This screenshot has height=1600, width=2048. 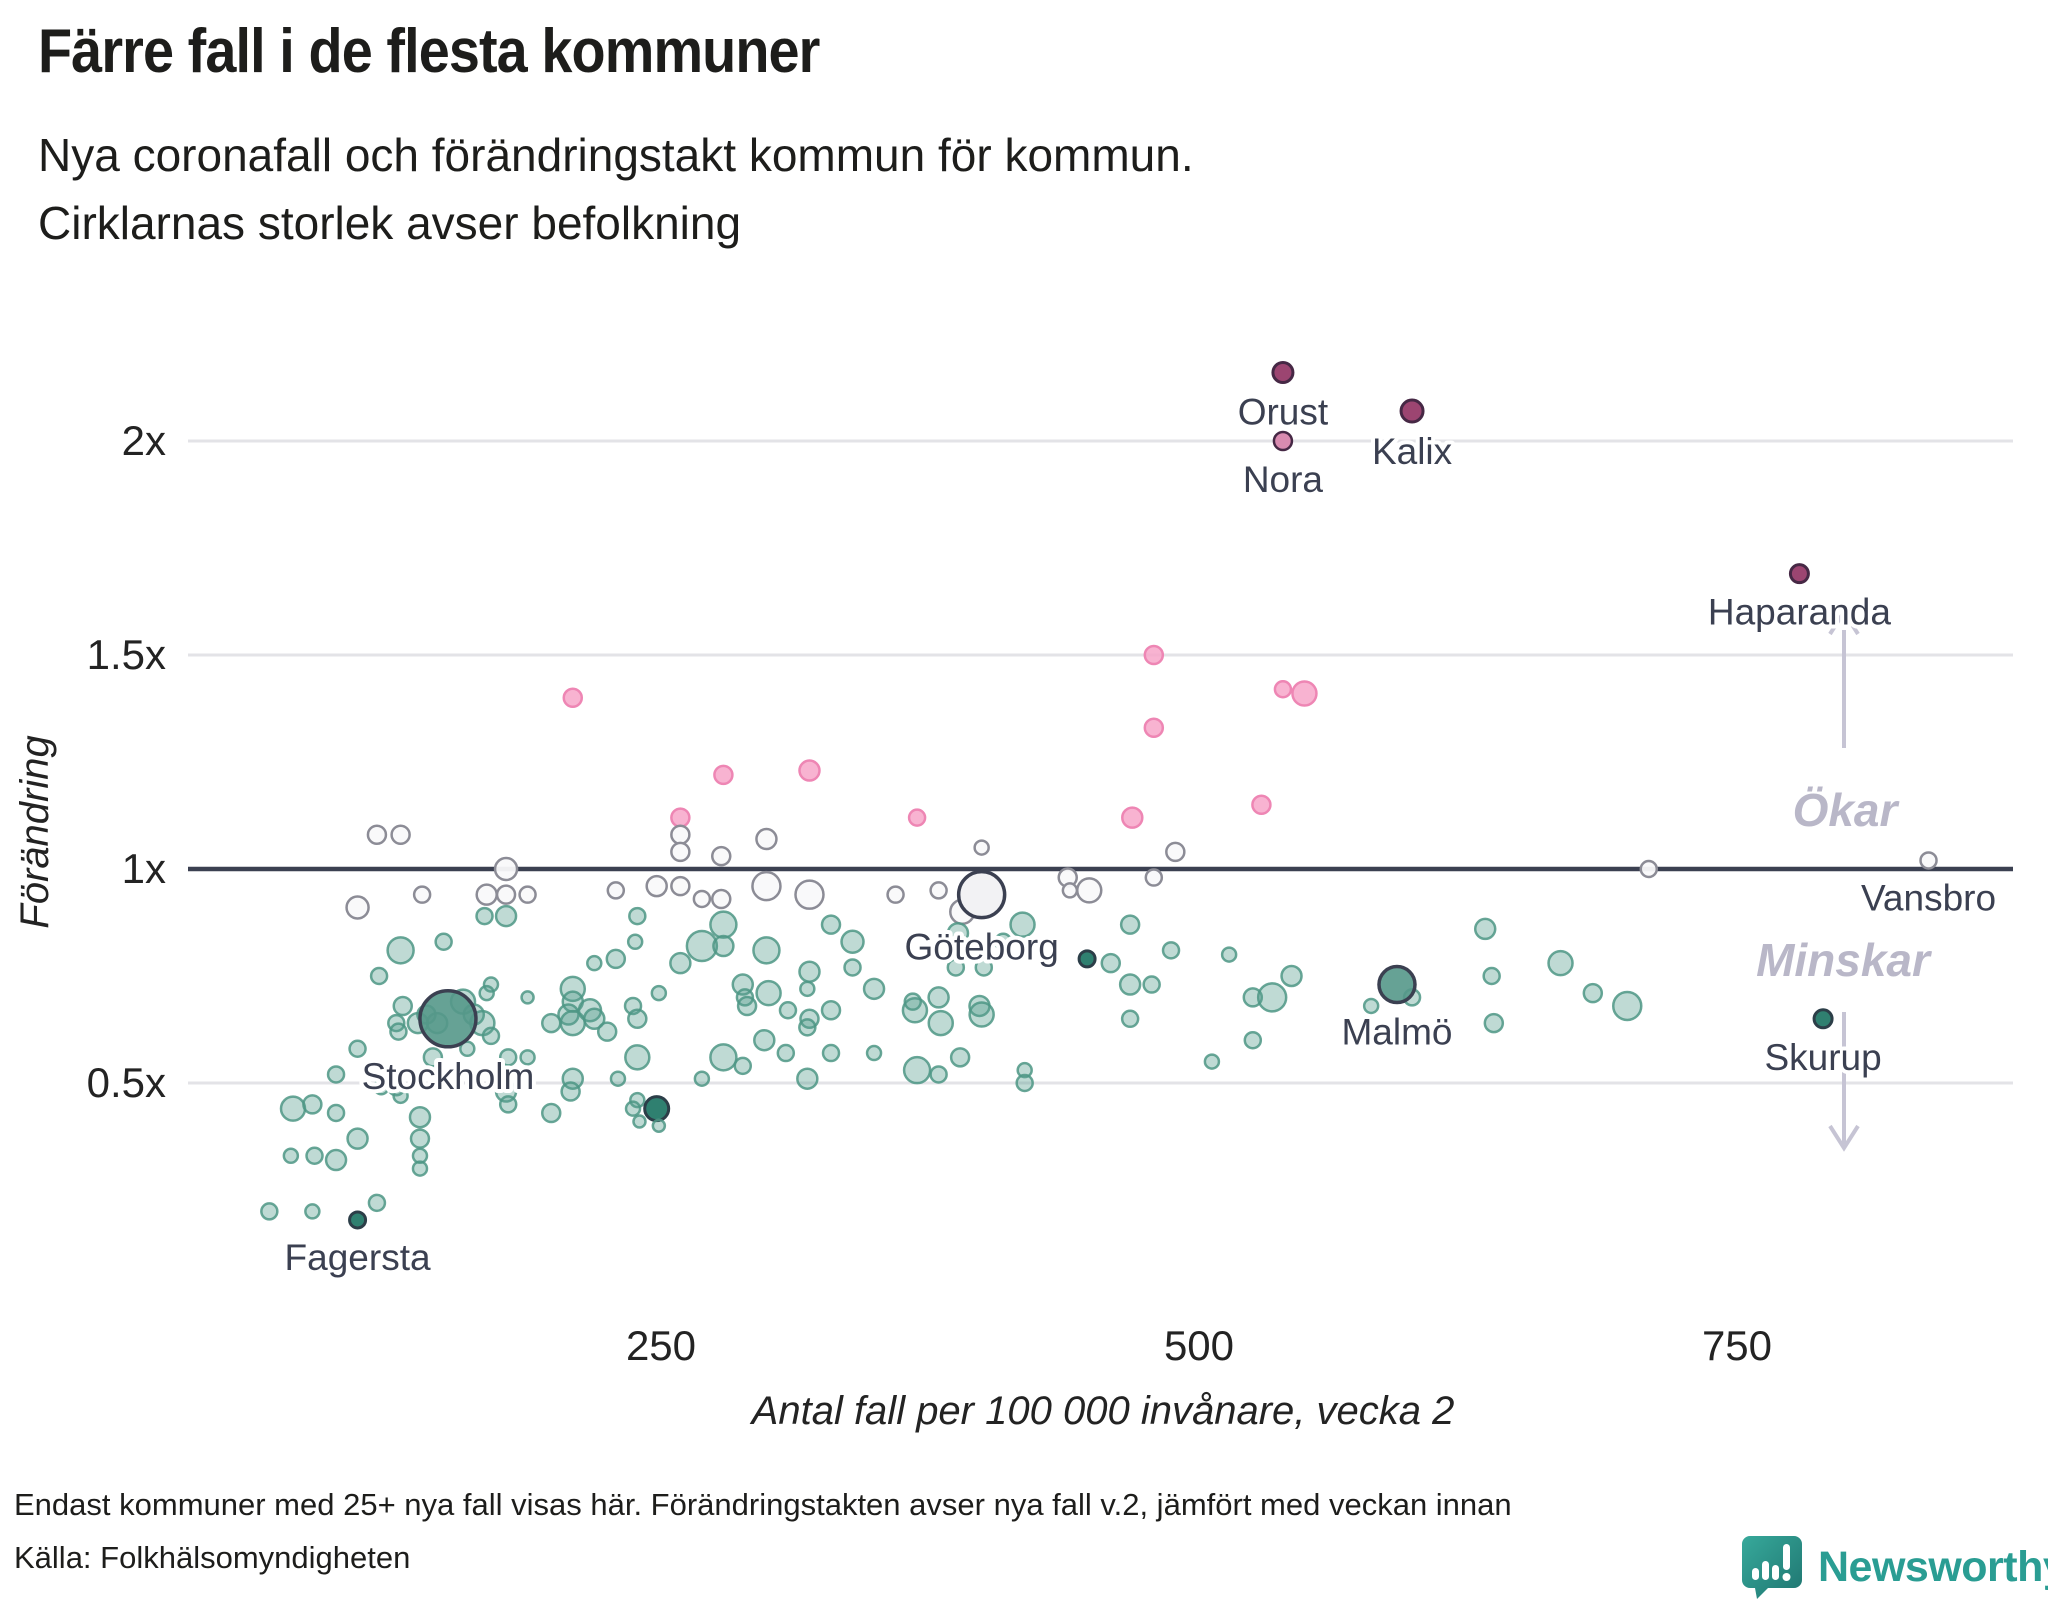 I want to click on subtitle-line-2: Cirklarnas storlek avser befolkning, so click(x=390, y=223).